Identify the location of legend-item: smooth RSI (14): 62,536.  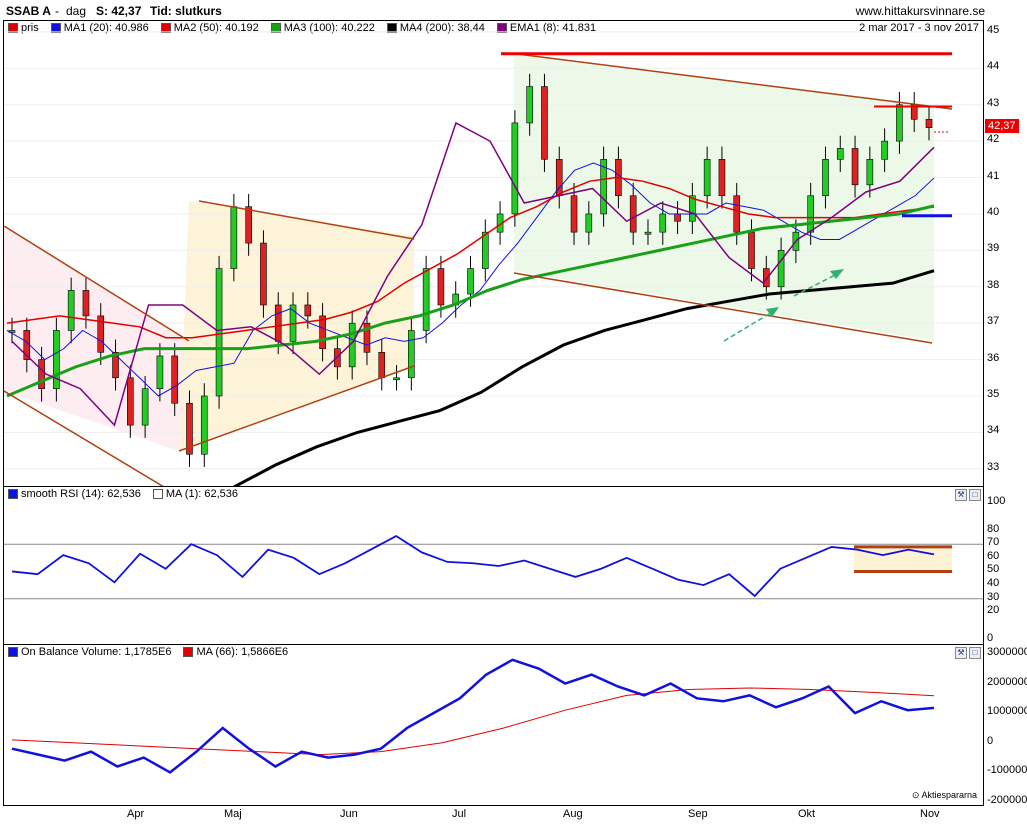
(72, 494).